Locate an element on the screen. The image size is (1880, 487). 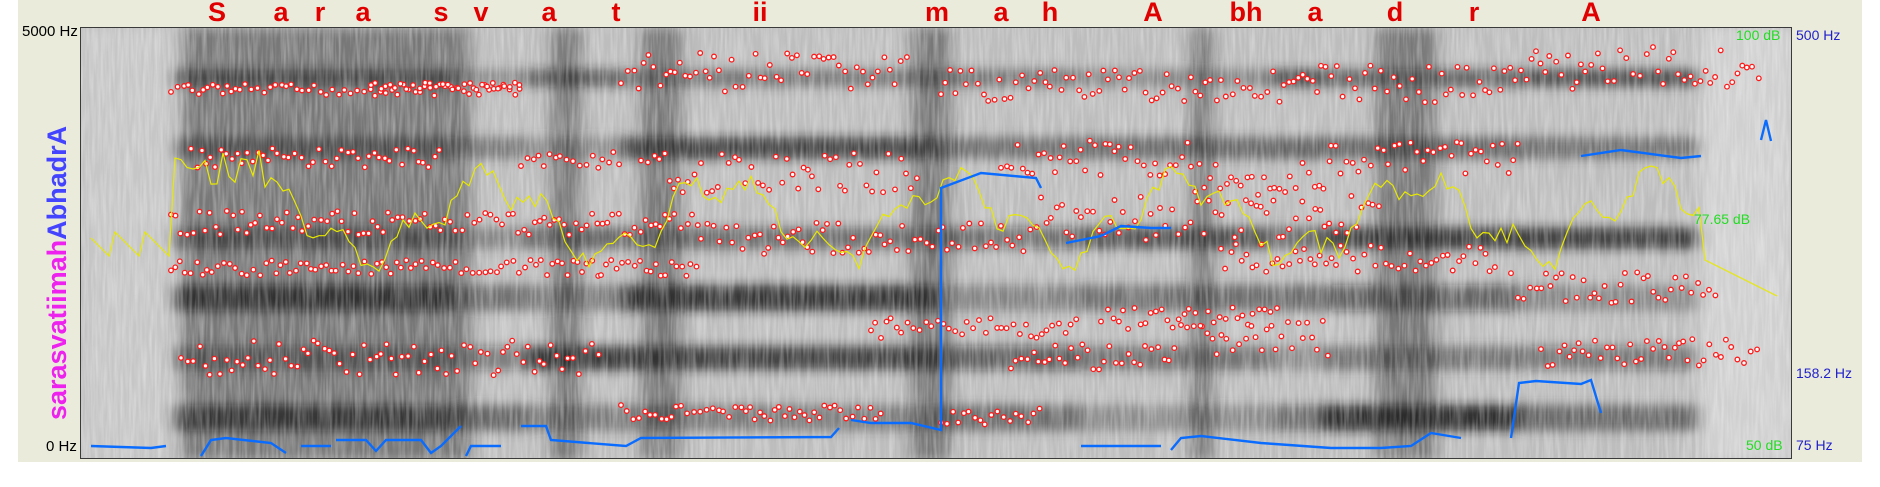
intensity-axis-mid-label: 77.65 dB is located at coordinates (1722, 219).